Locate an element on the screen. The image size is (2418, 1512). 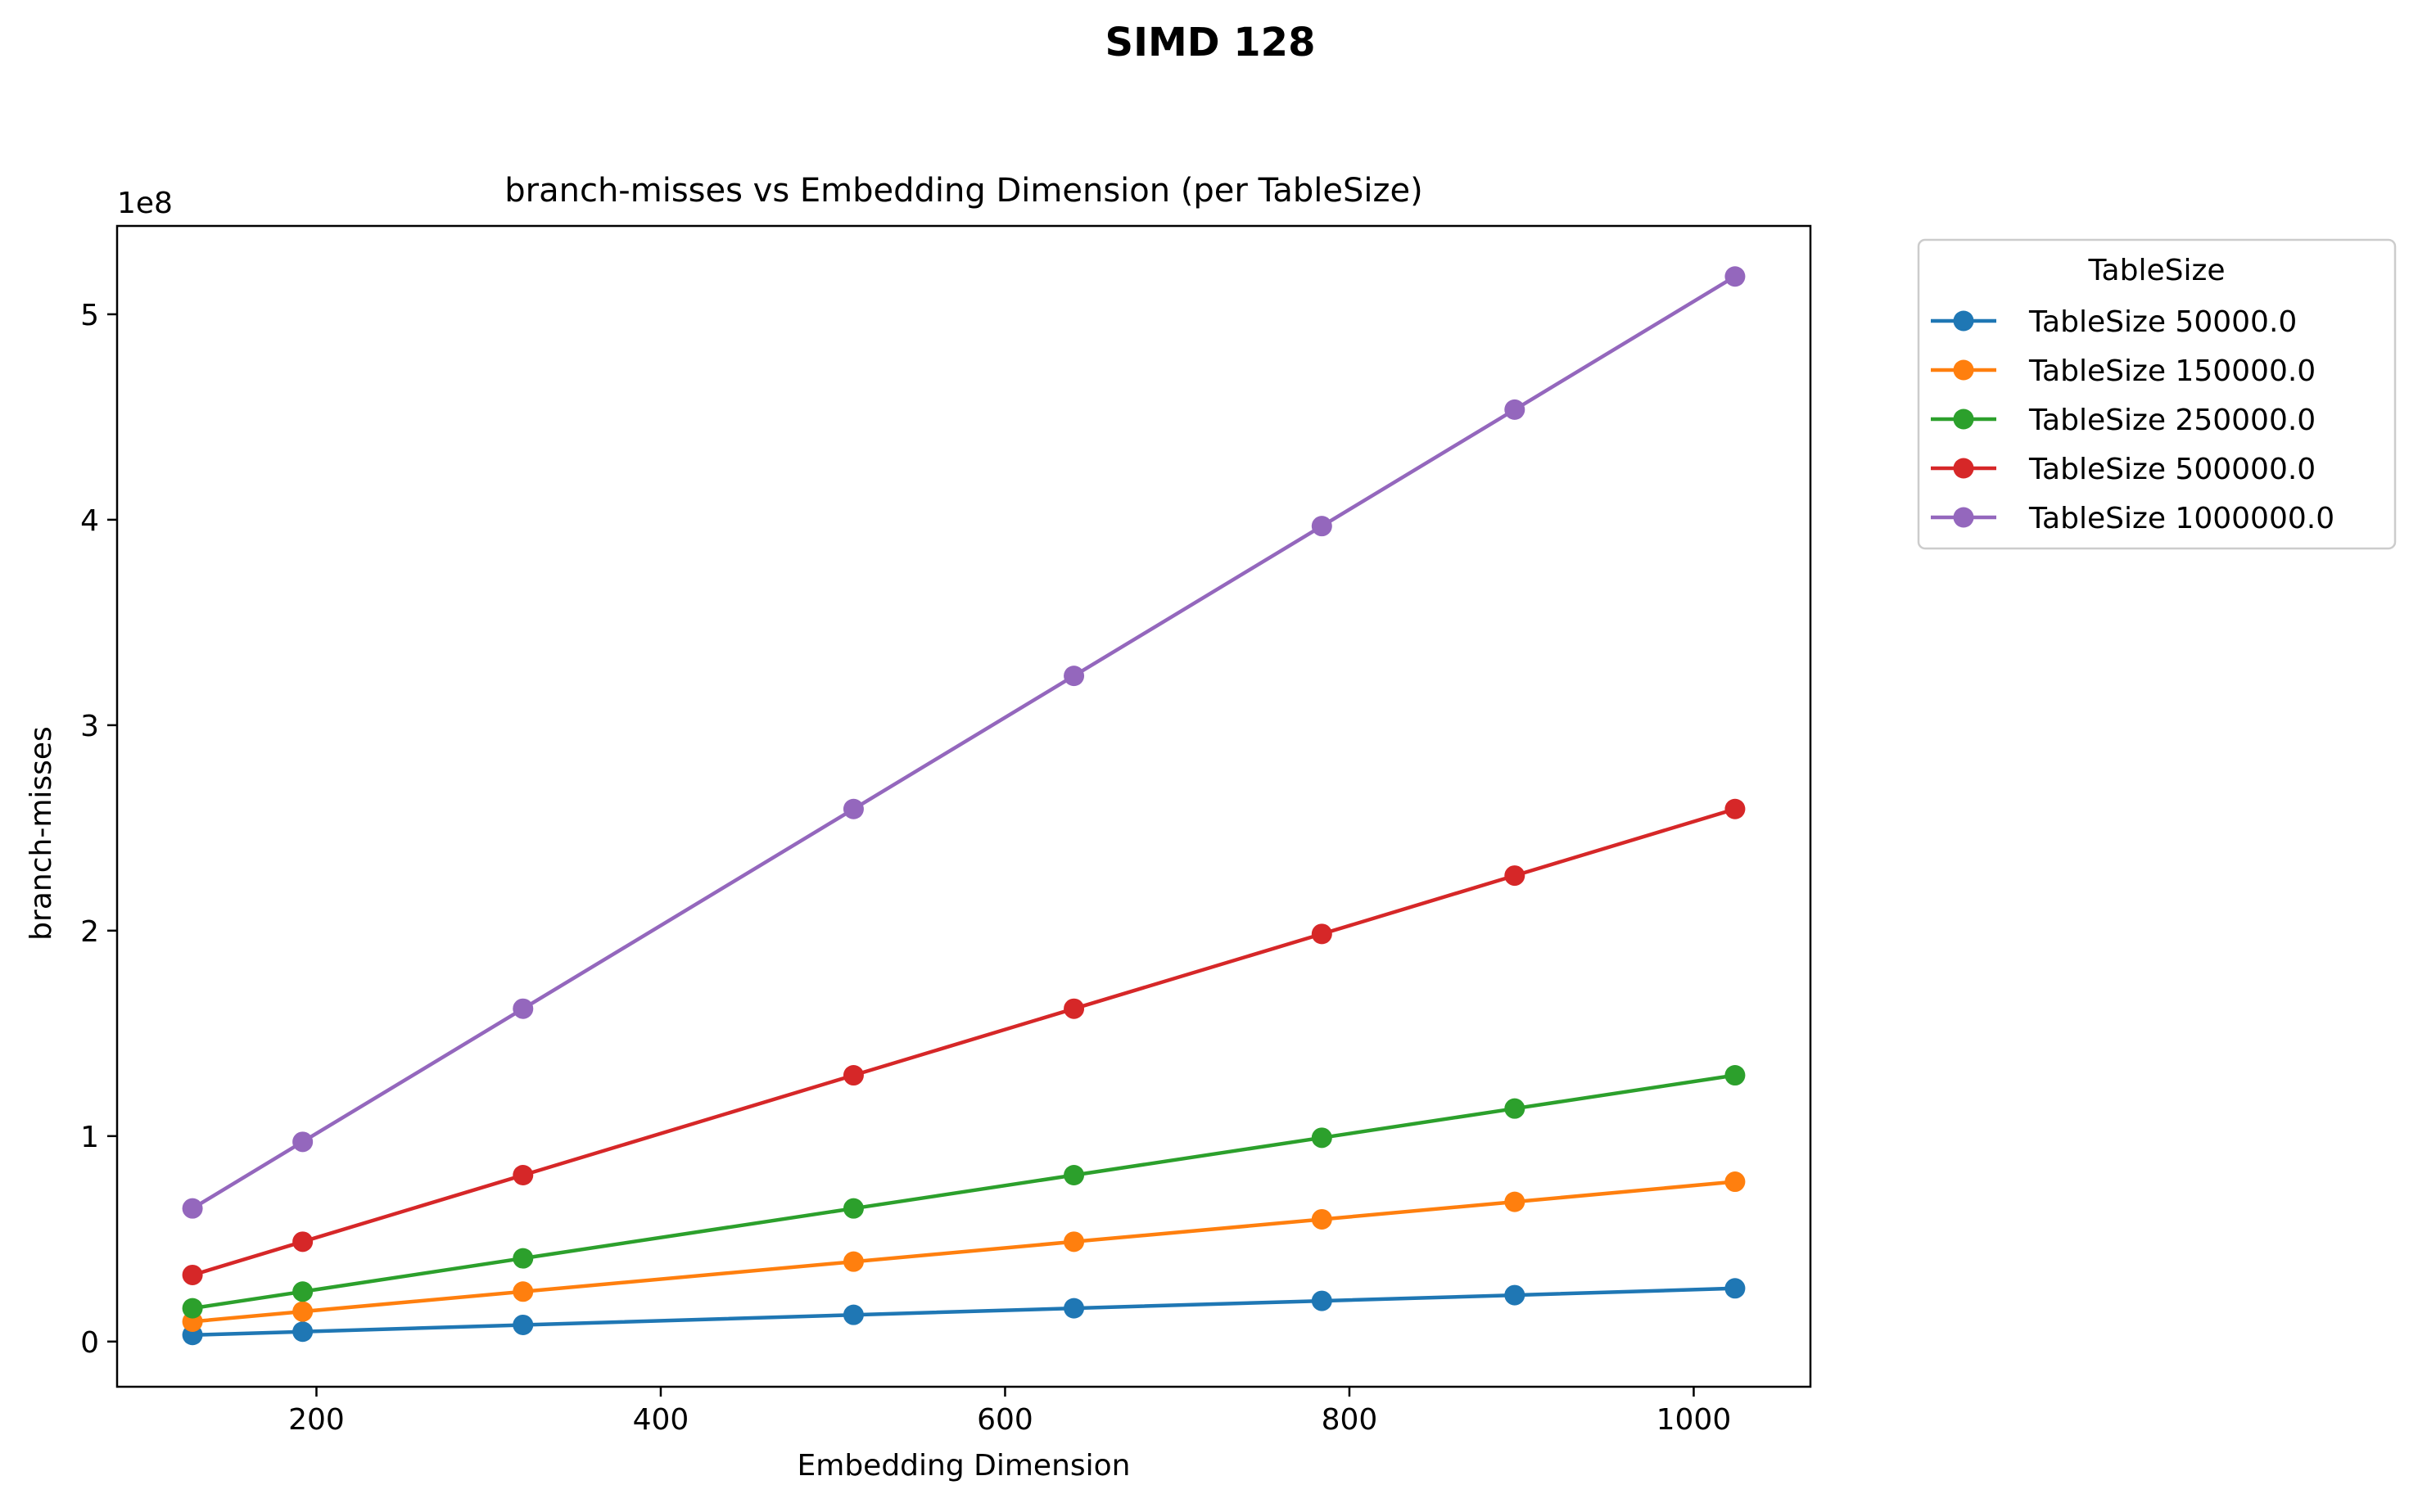
x-tick-label: 400 is located at coordinates (661, 1420).